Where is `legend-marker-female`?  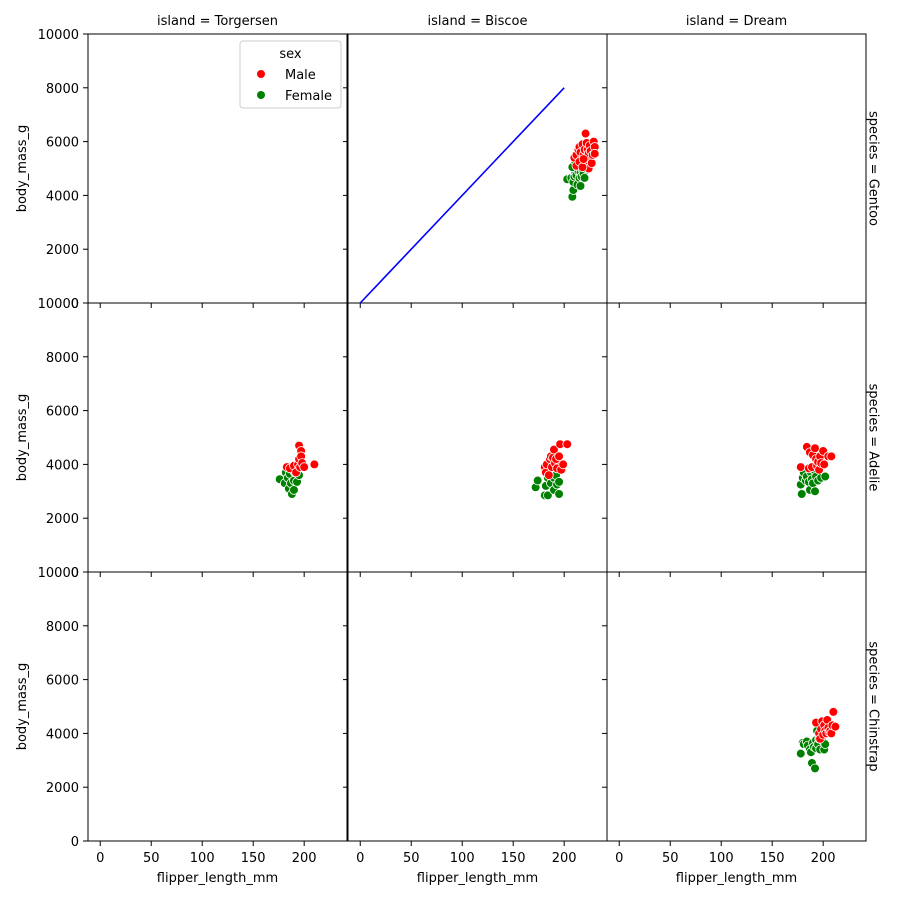 legend-marker-female is located at coordinates (261, 95).